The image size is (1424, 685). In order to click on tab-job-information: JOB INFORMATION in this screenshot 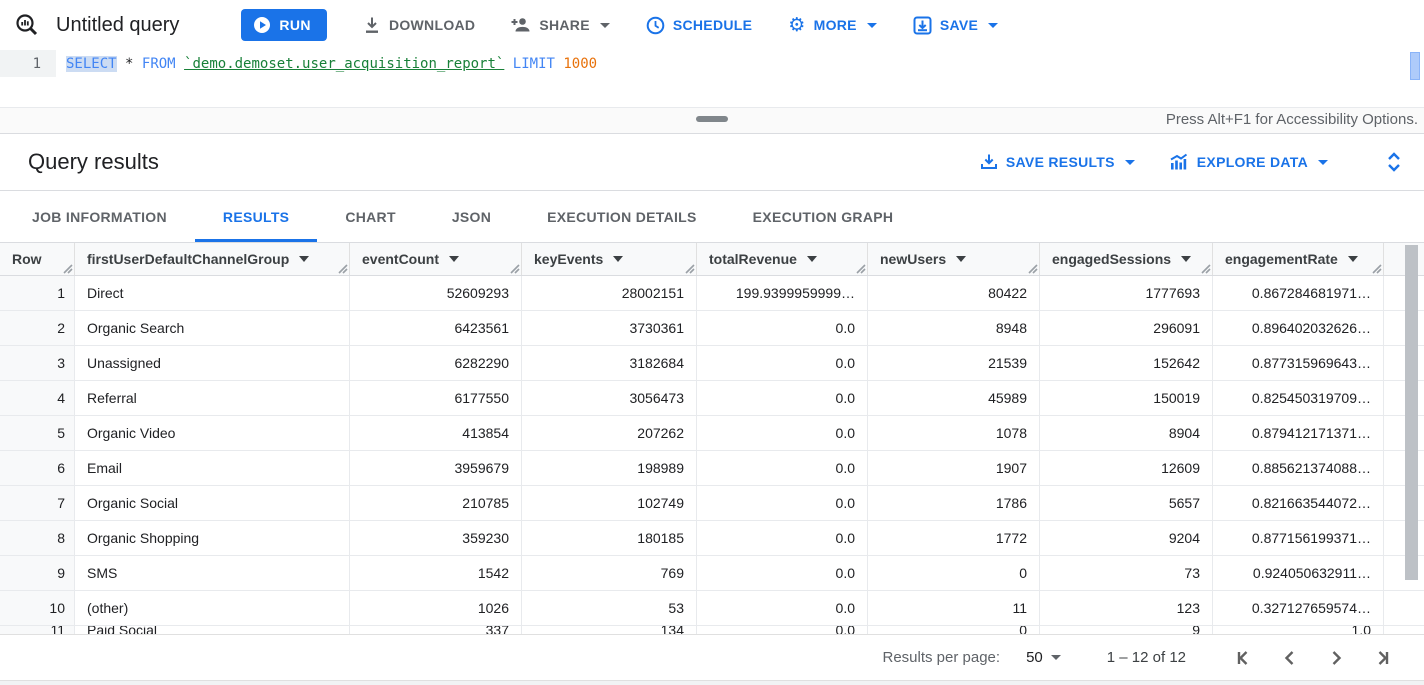, I will do `click(99, 216)`.